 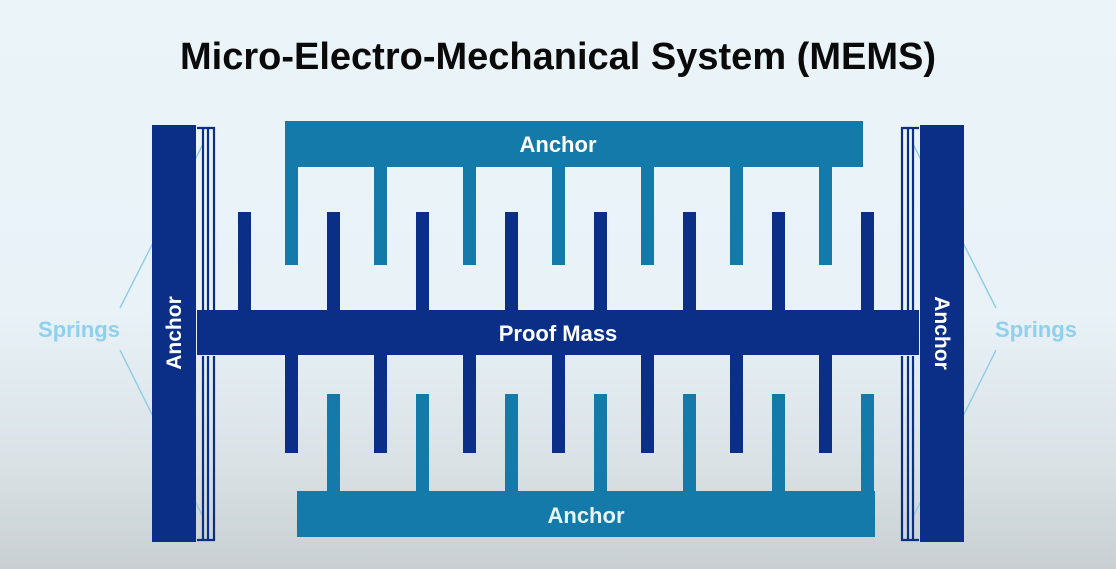 What do you see at coordinates (206, 449) in the screenshot?
I see `left-lower-spring` at bounding box center [206, 449].